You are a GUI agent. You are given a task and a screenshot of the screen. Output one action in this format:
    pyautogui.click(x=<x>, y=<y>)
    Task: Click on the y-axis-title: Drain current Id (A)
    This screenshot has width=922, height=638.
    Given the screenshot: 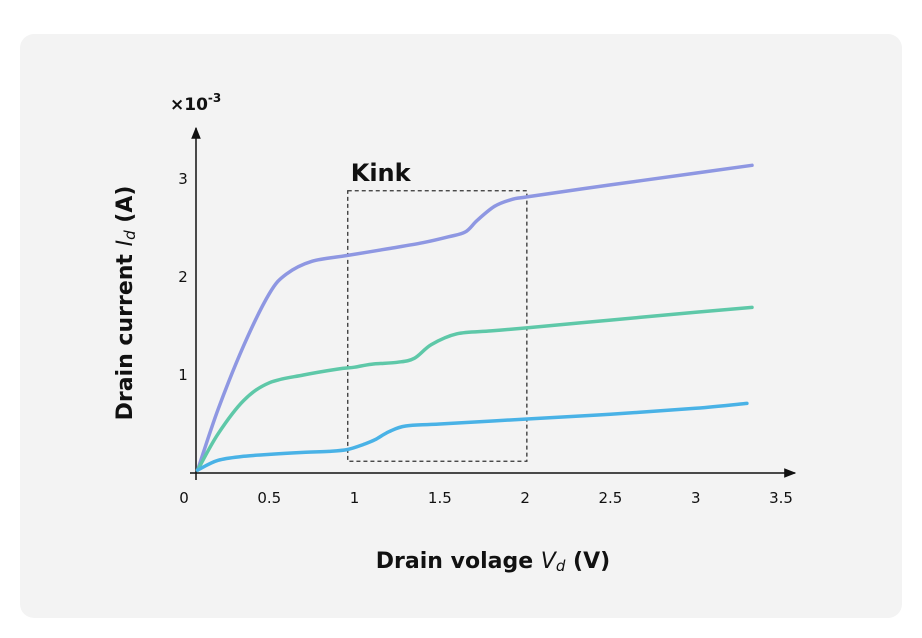 What is the action you would take?
    pyautogui.click(x=126, y=303)
    